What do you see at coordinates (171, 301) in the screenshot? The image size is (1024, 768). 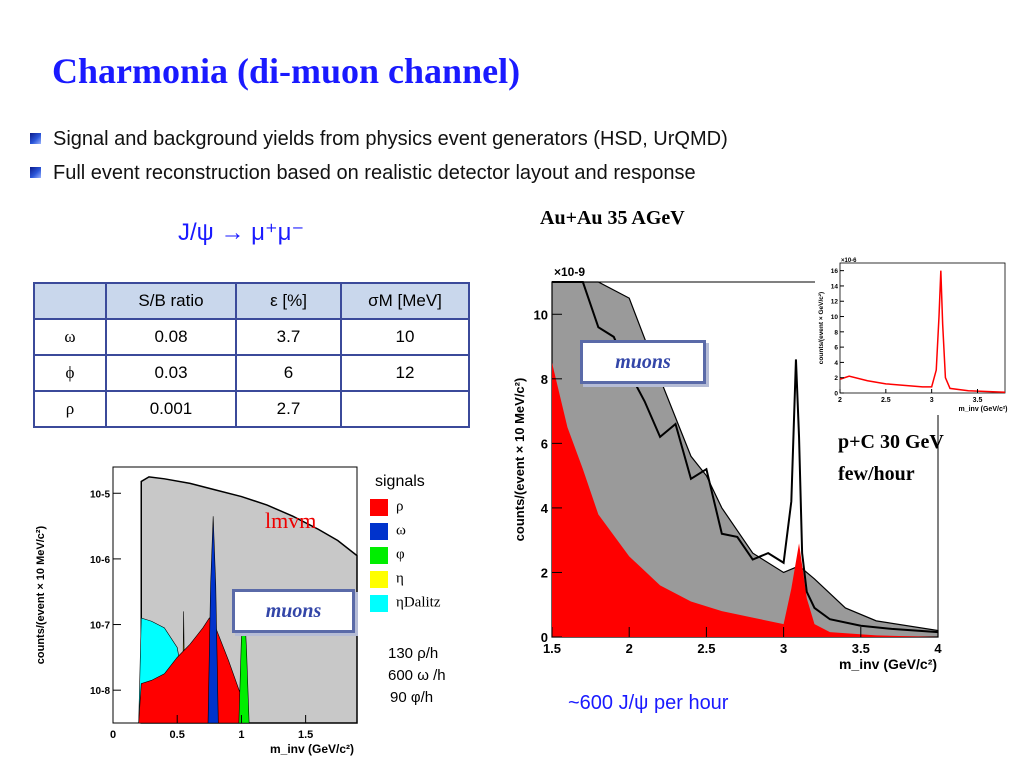 I see `table-header-cell: S/B ratio` at bounding box center [171, 301].